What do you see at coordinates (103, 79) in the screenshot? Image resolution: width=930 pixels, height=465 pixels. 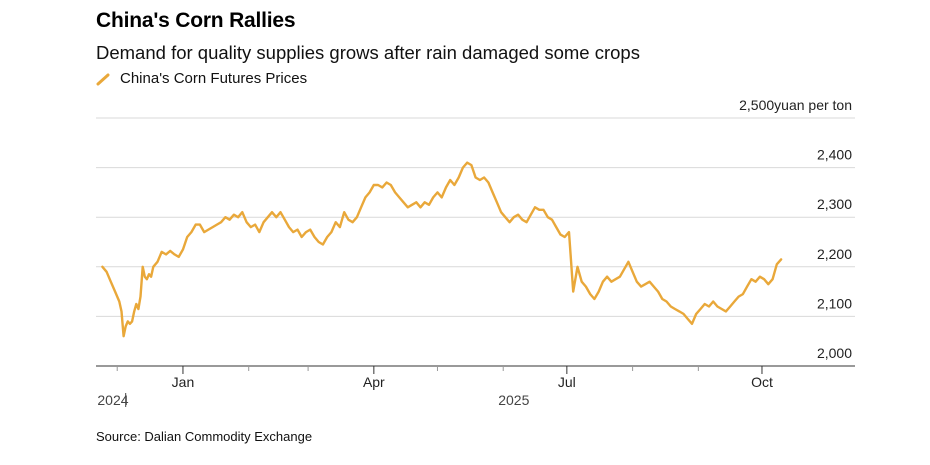 I see `legend-line-icon` at bounding box center [103, 79].